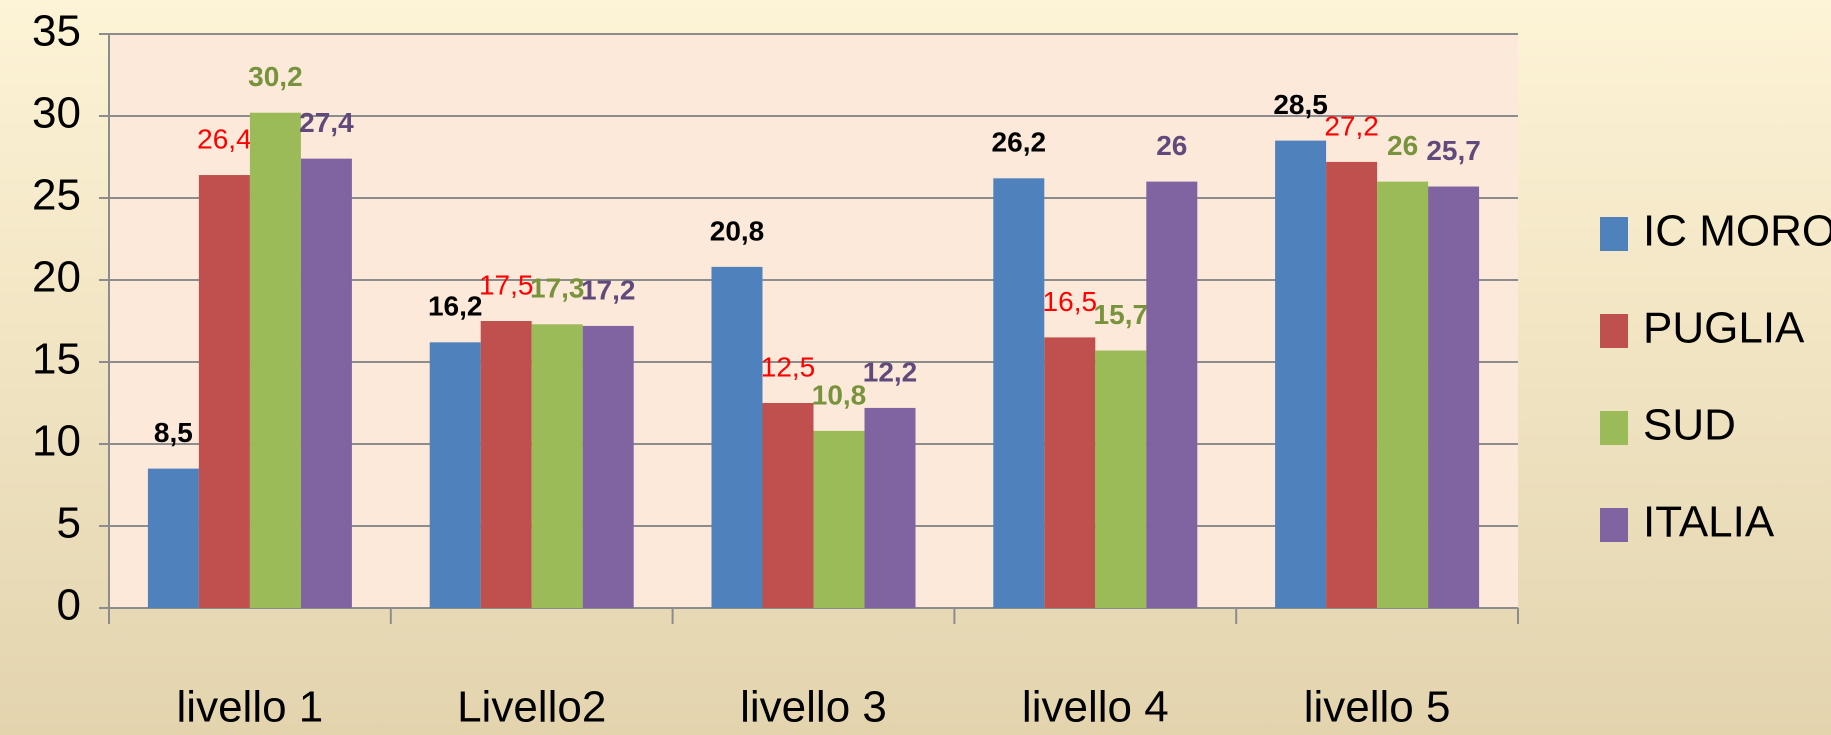 The height and width of the screenshot is (735, 1831). What do you see at coordinates (56, 195) in the screenshot?
I see `y-tick-label: 25` at bounding box center [56, 195].